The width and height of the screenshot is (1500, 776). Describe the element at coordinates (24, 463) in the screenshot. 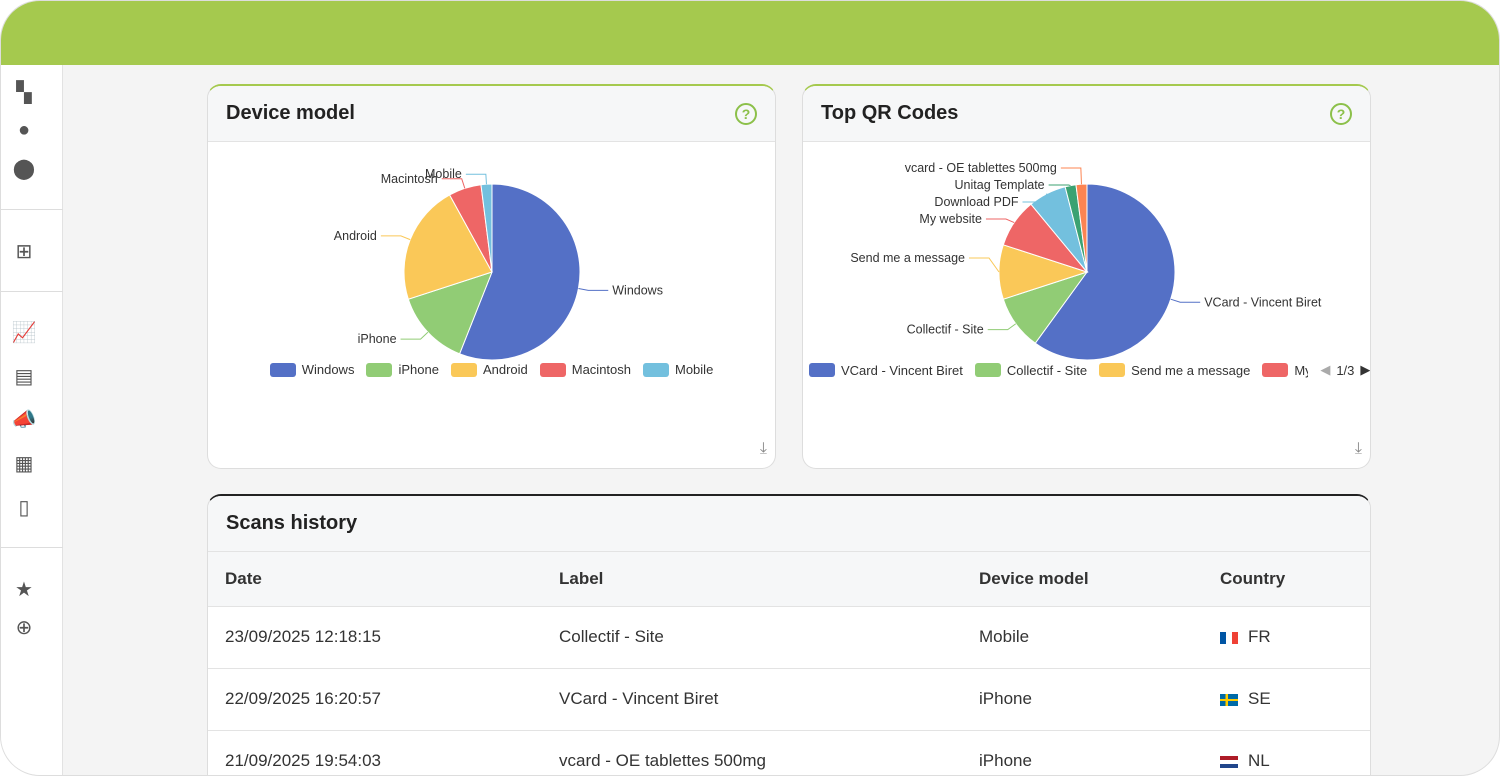

I see `qr-code-icon: ▦` at that location.